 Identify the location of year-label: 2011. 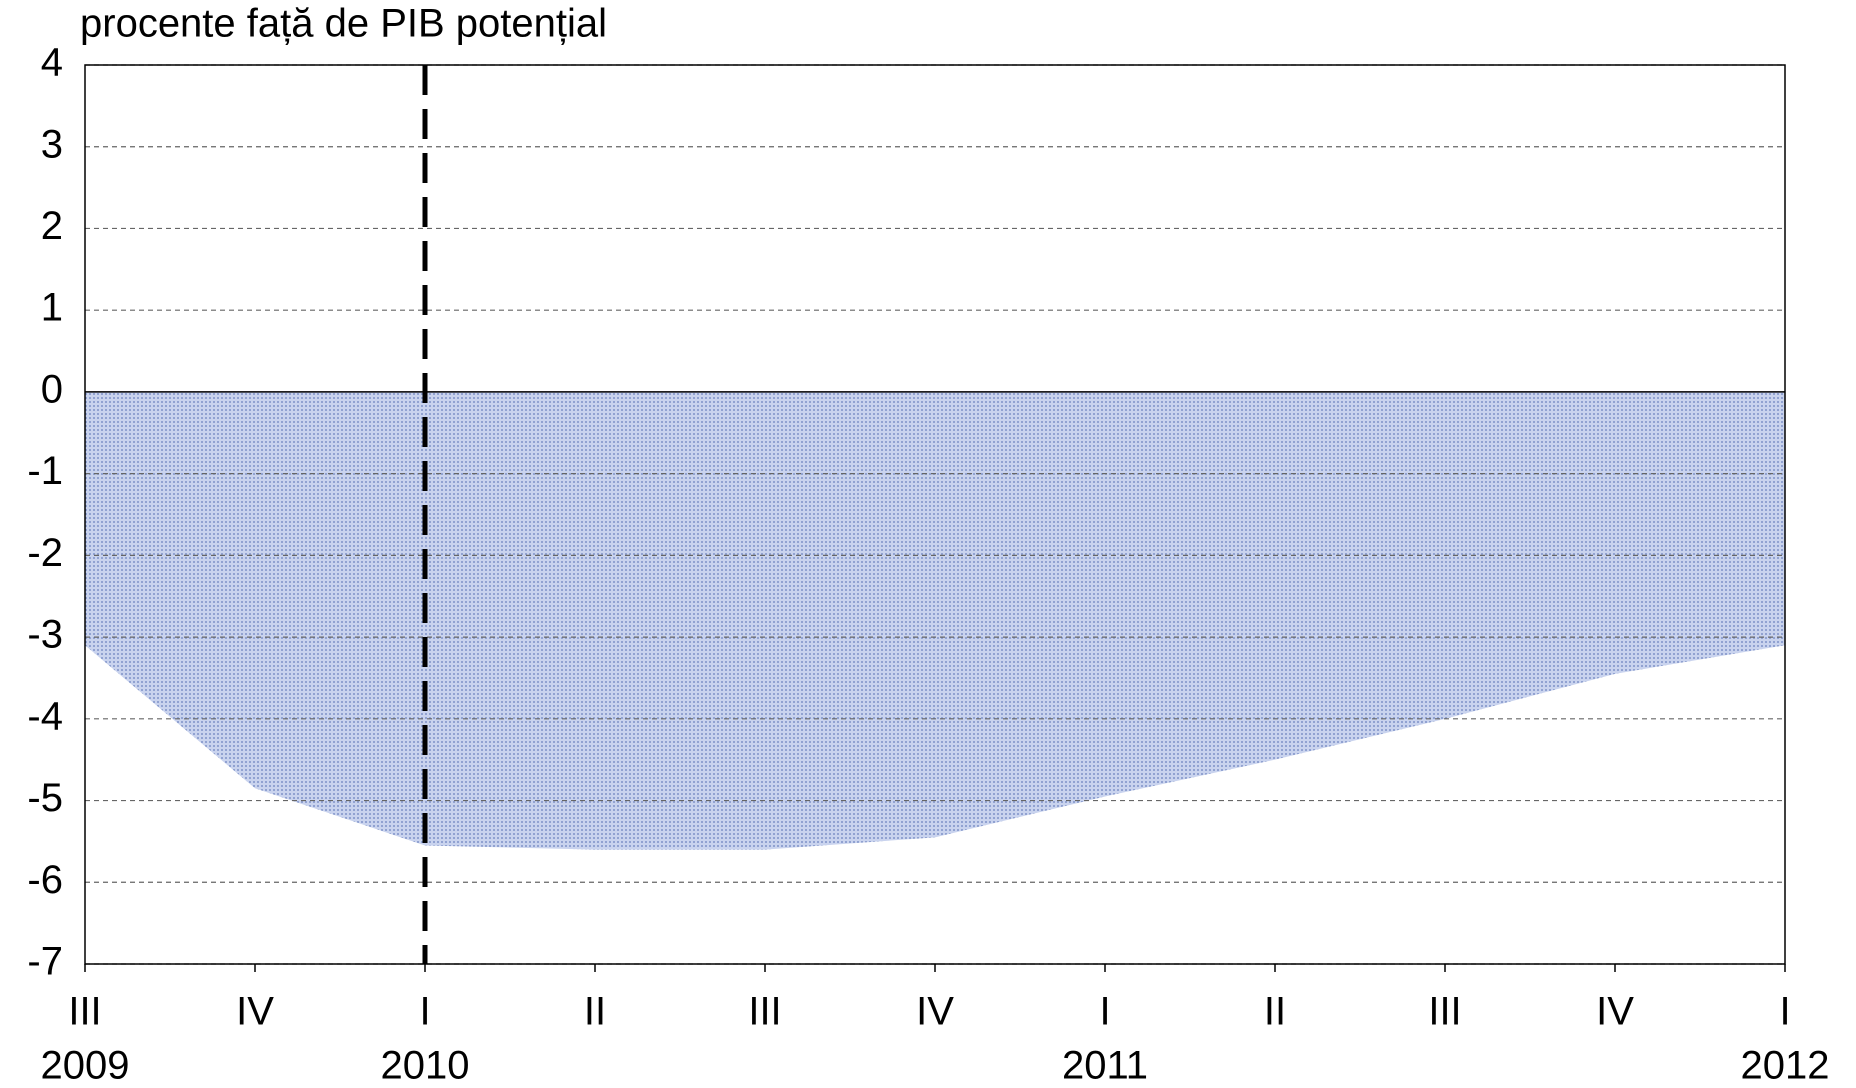
(1105, 1066).